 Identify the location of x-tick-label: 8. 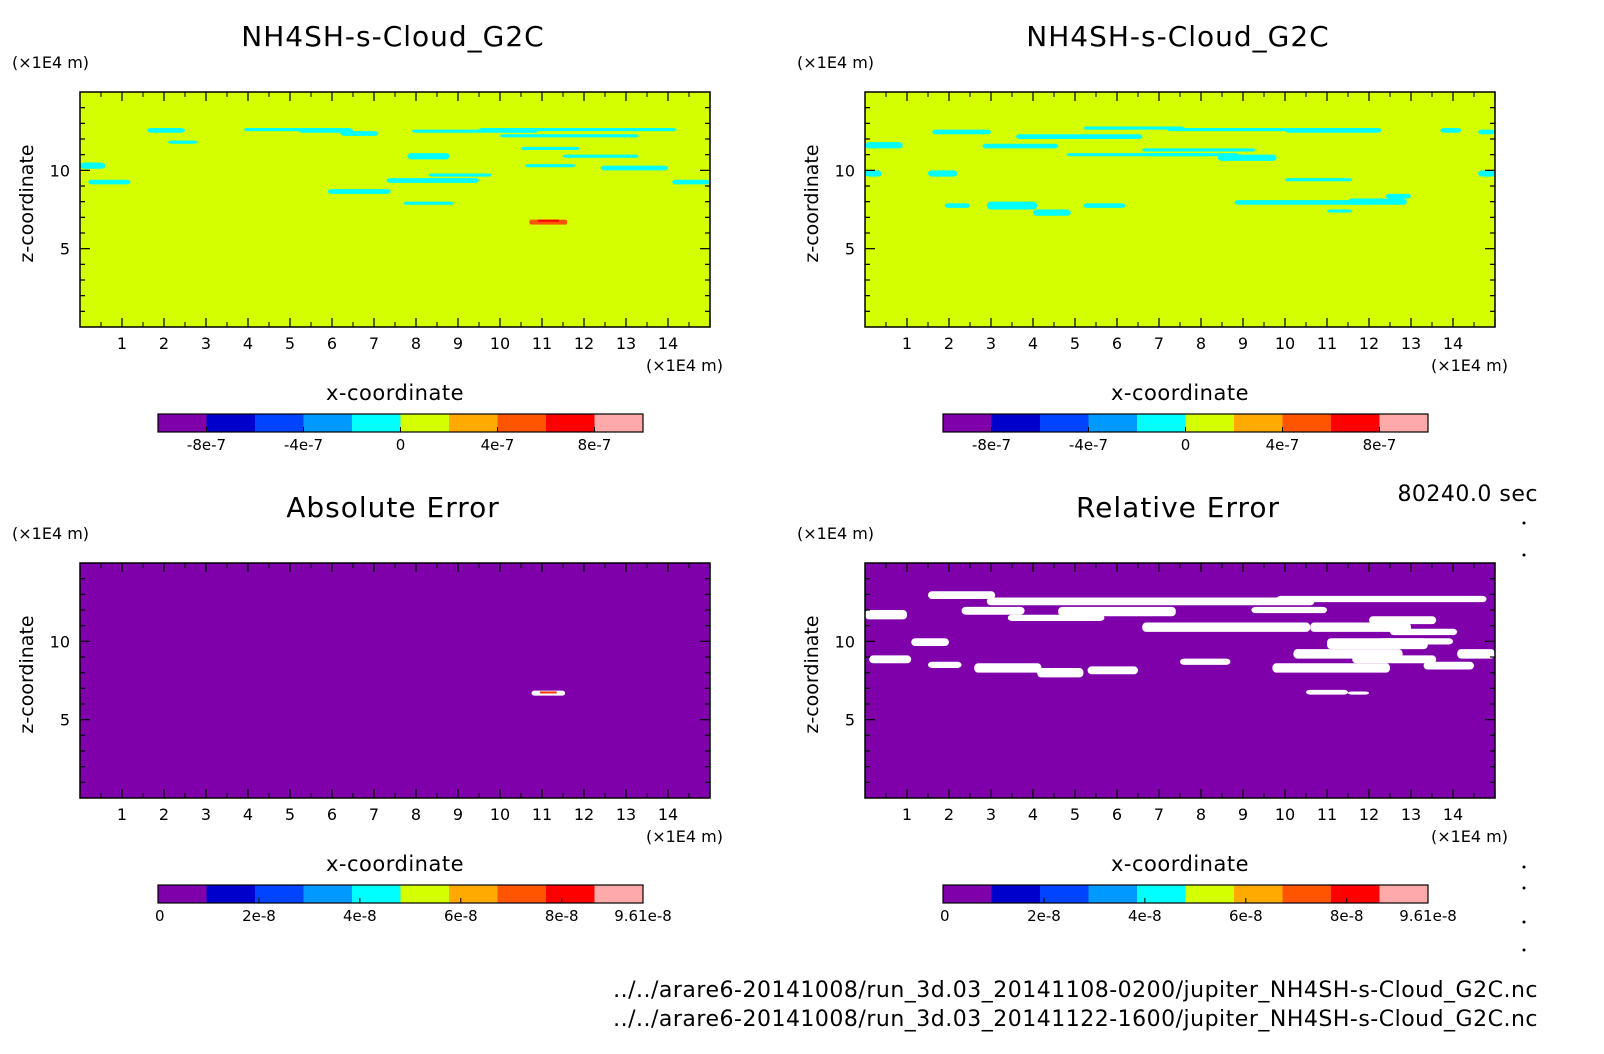
(416, 343).